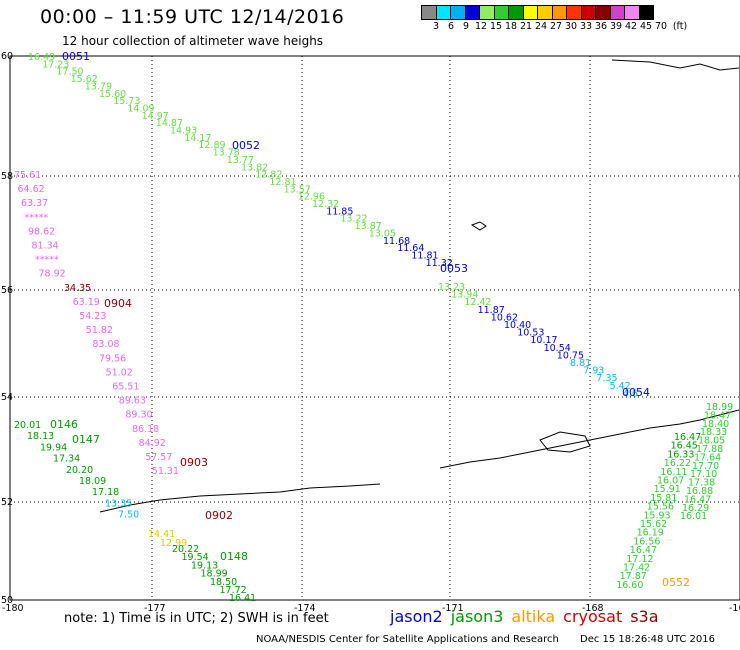 The width and height of the screenshot is (740, 650). I want to click on s3a-swh: 81.34, so click(45, 246).